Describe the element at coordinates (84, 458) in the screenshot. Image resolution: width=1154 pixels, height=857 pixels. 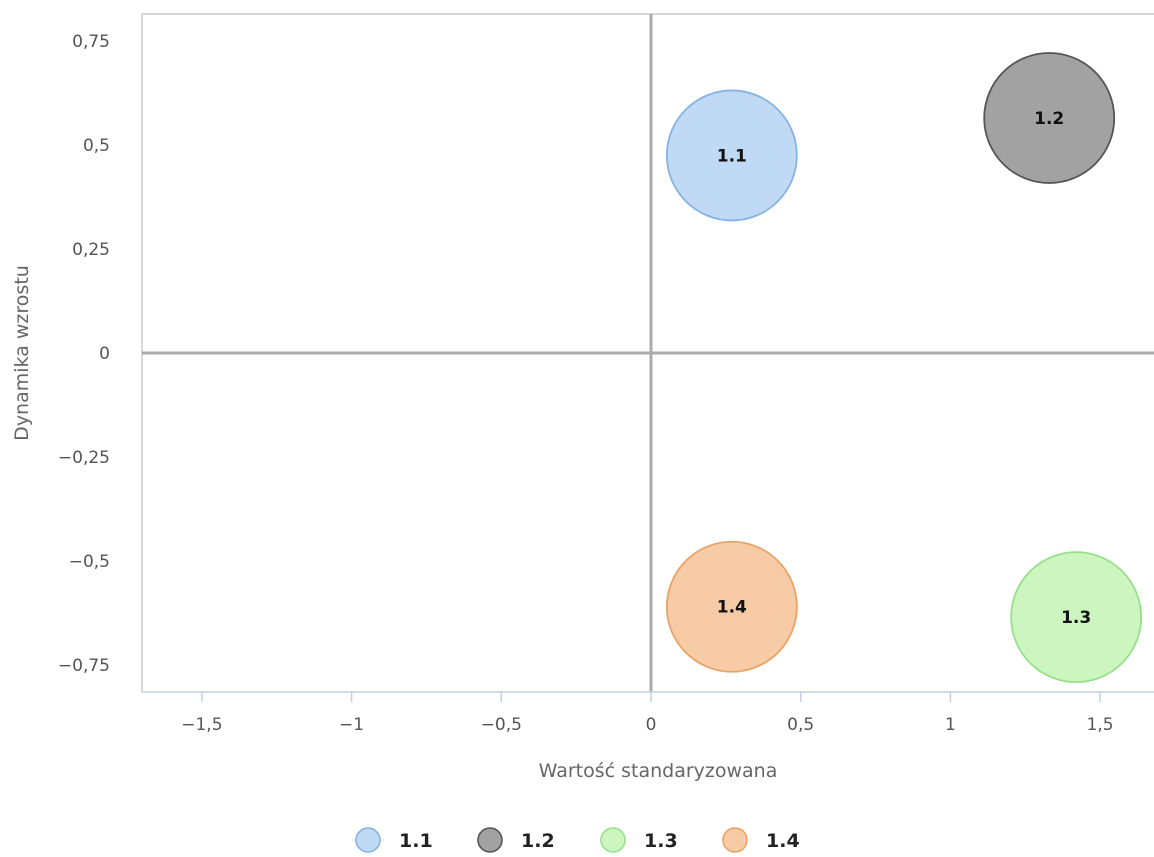
I see `y-tick-label: −0,25` at that location.